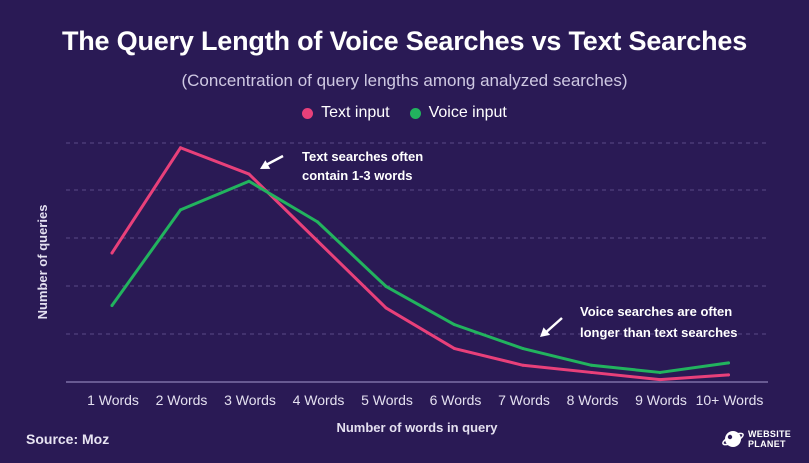 The width and height of the screenshot is (809, 463). I want to click on y-axis-label: Number of queries, so click(42, 262).